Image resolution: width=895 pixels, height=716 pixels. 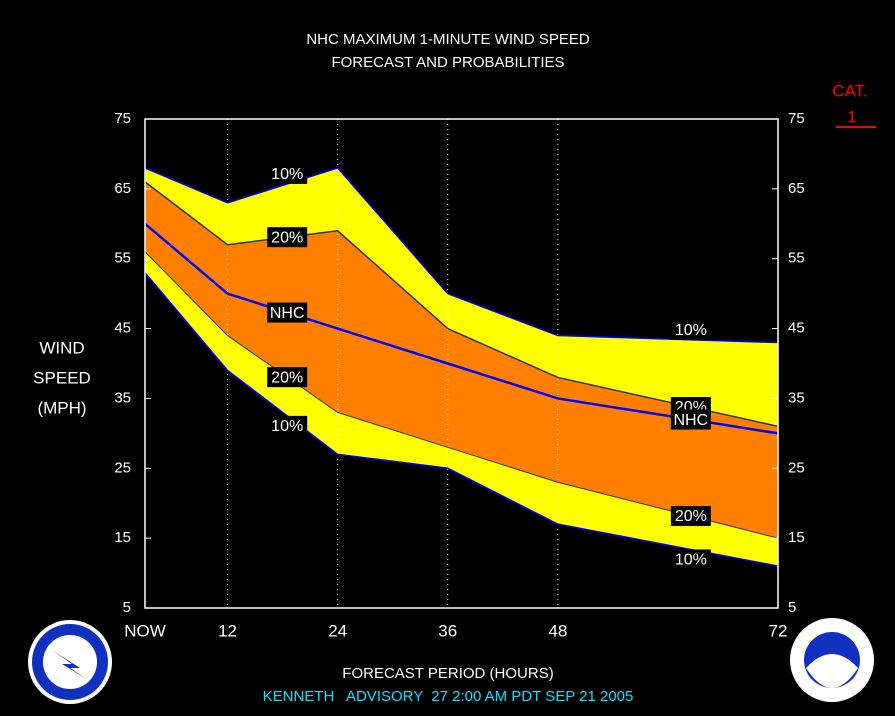 I want to click on x-tick-label: 24, so click(x=337, y=630).